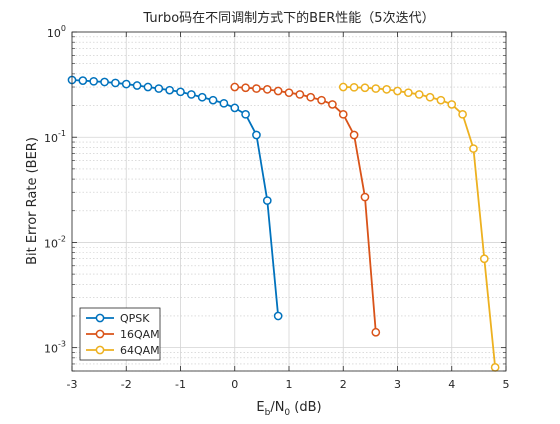  What do you see at coordinates (118, 318) in the screenshot?
I see `legend-item-qpsk: QPSK` at bounding box center [118, 318].